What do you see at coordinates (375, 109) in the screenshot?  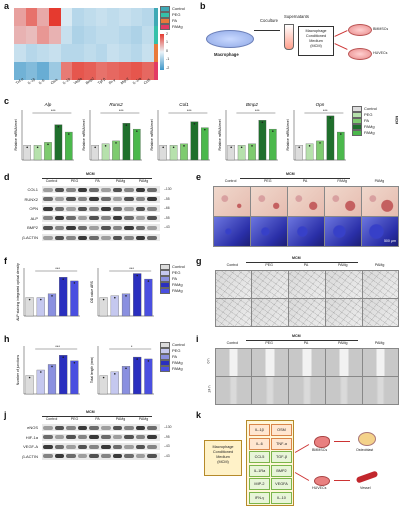 I see `legend-item: Control` at bounding box center [375, 109].